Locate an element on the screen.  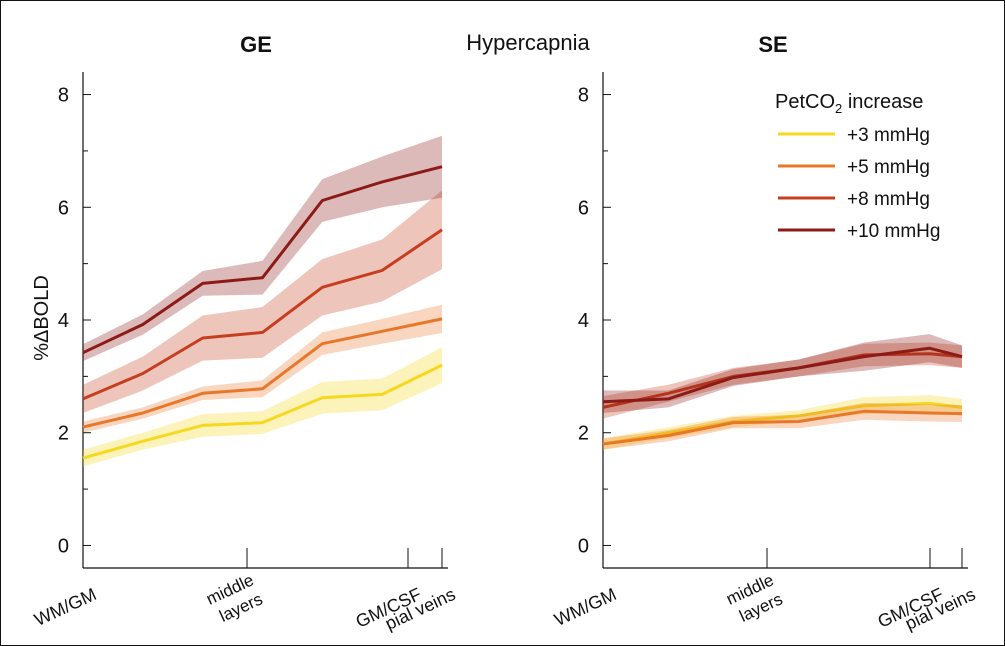
legend-label: +10 mmHg is located at coordinates (893, 231).